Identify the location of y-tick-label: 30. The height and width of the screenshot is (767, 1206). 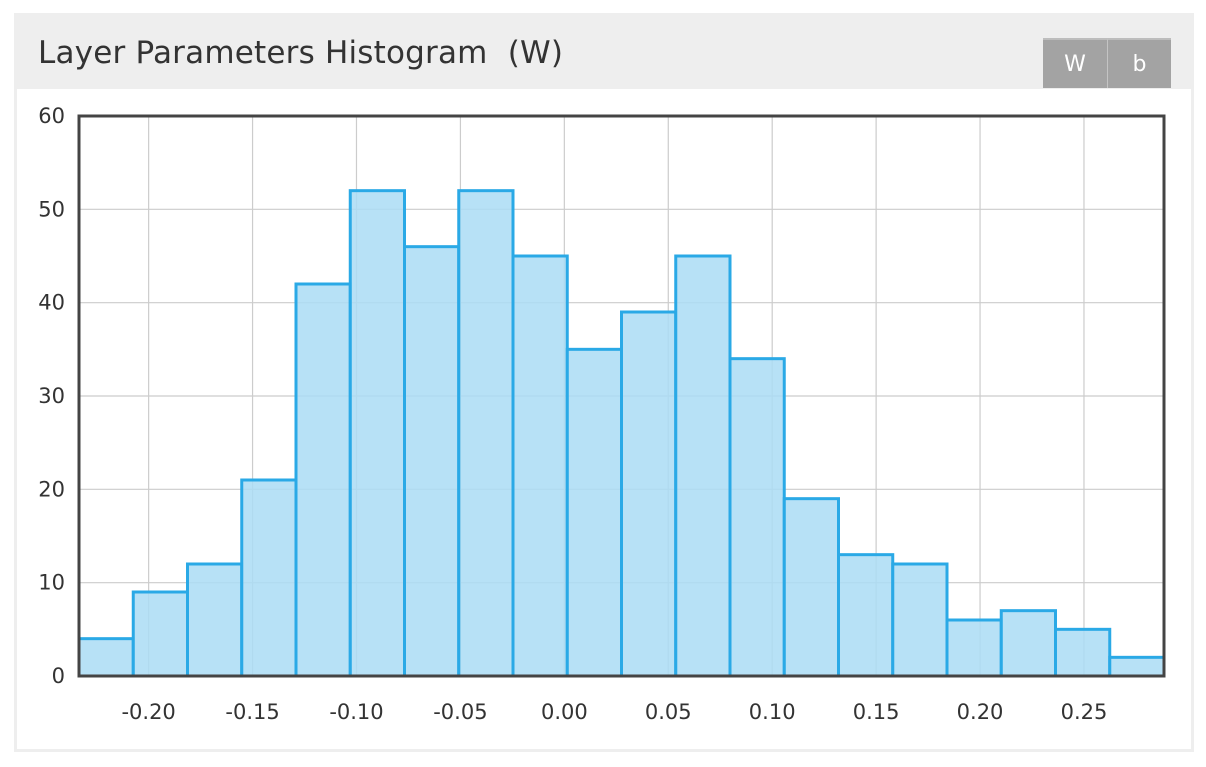
(51, 396).